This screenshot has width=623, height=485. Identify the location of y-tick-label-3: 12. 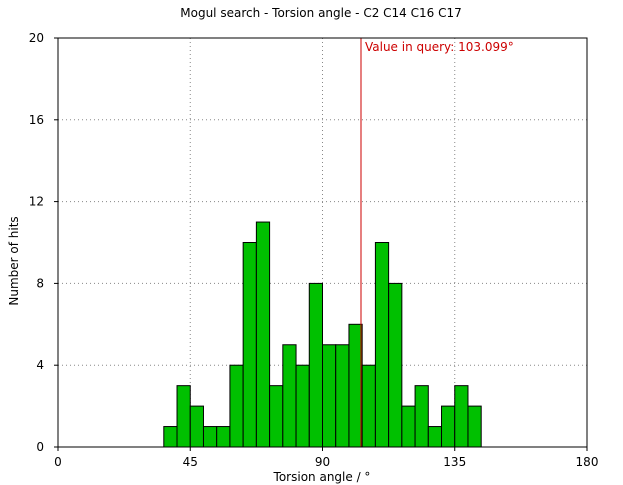
(36, 202).